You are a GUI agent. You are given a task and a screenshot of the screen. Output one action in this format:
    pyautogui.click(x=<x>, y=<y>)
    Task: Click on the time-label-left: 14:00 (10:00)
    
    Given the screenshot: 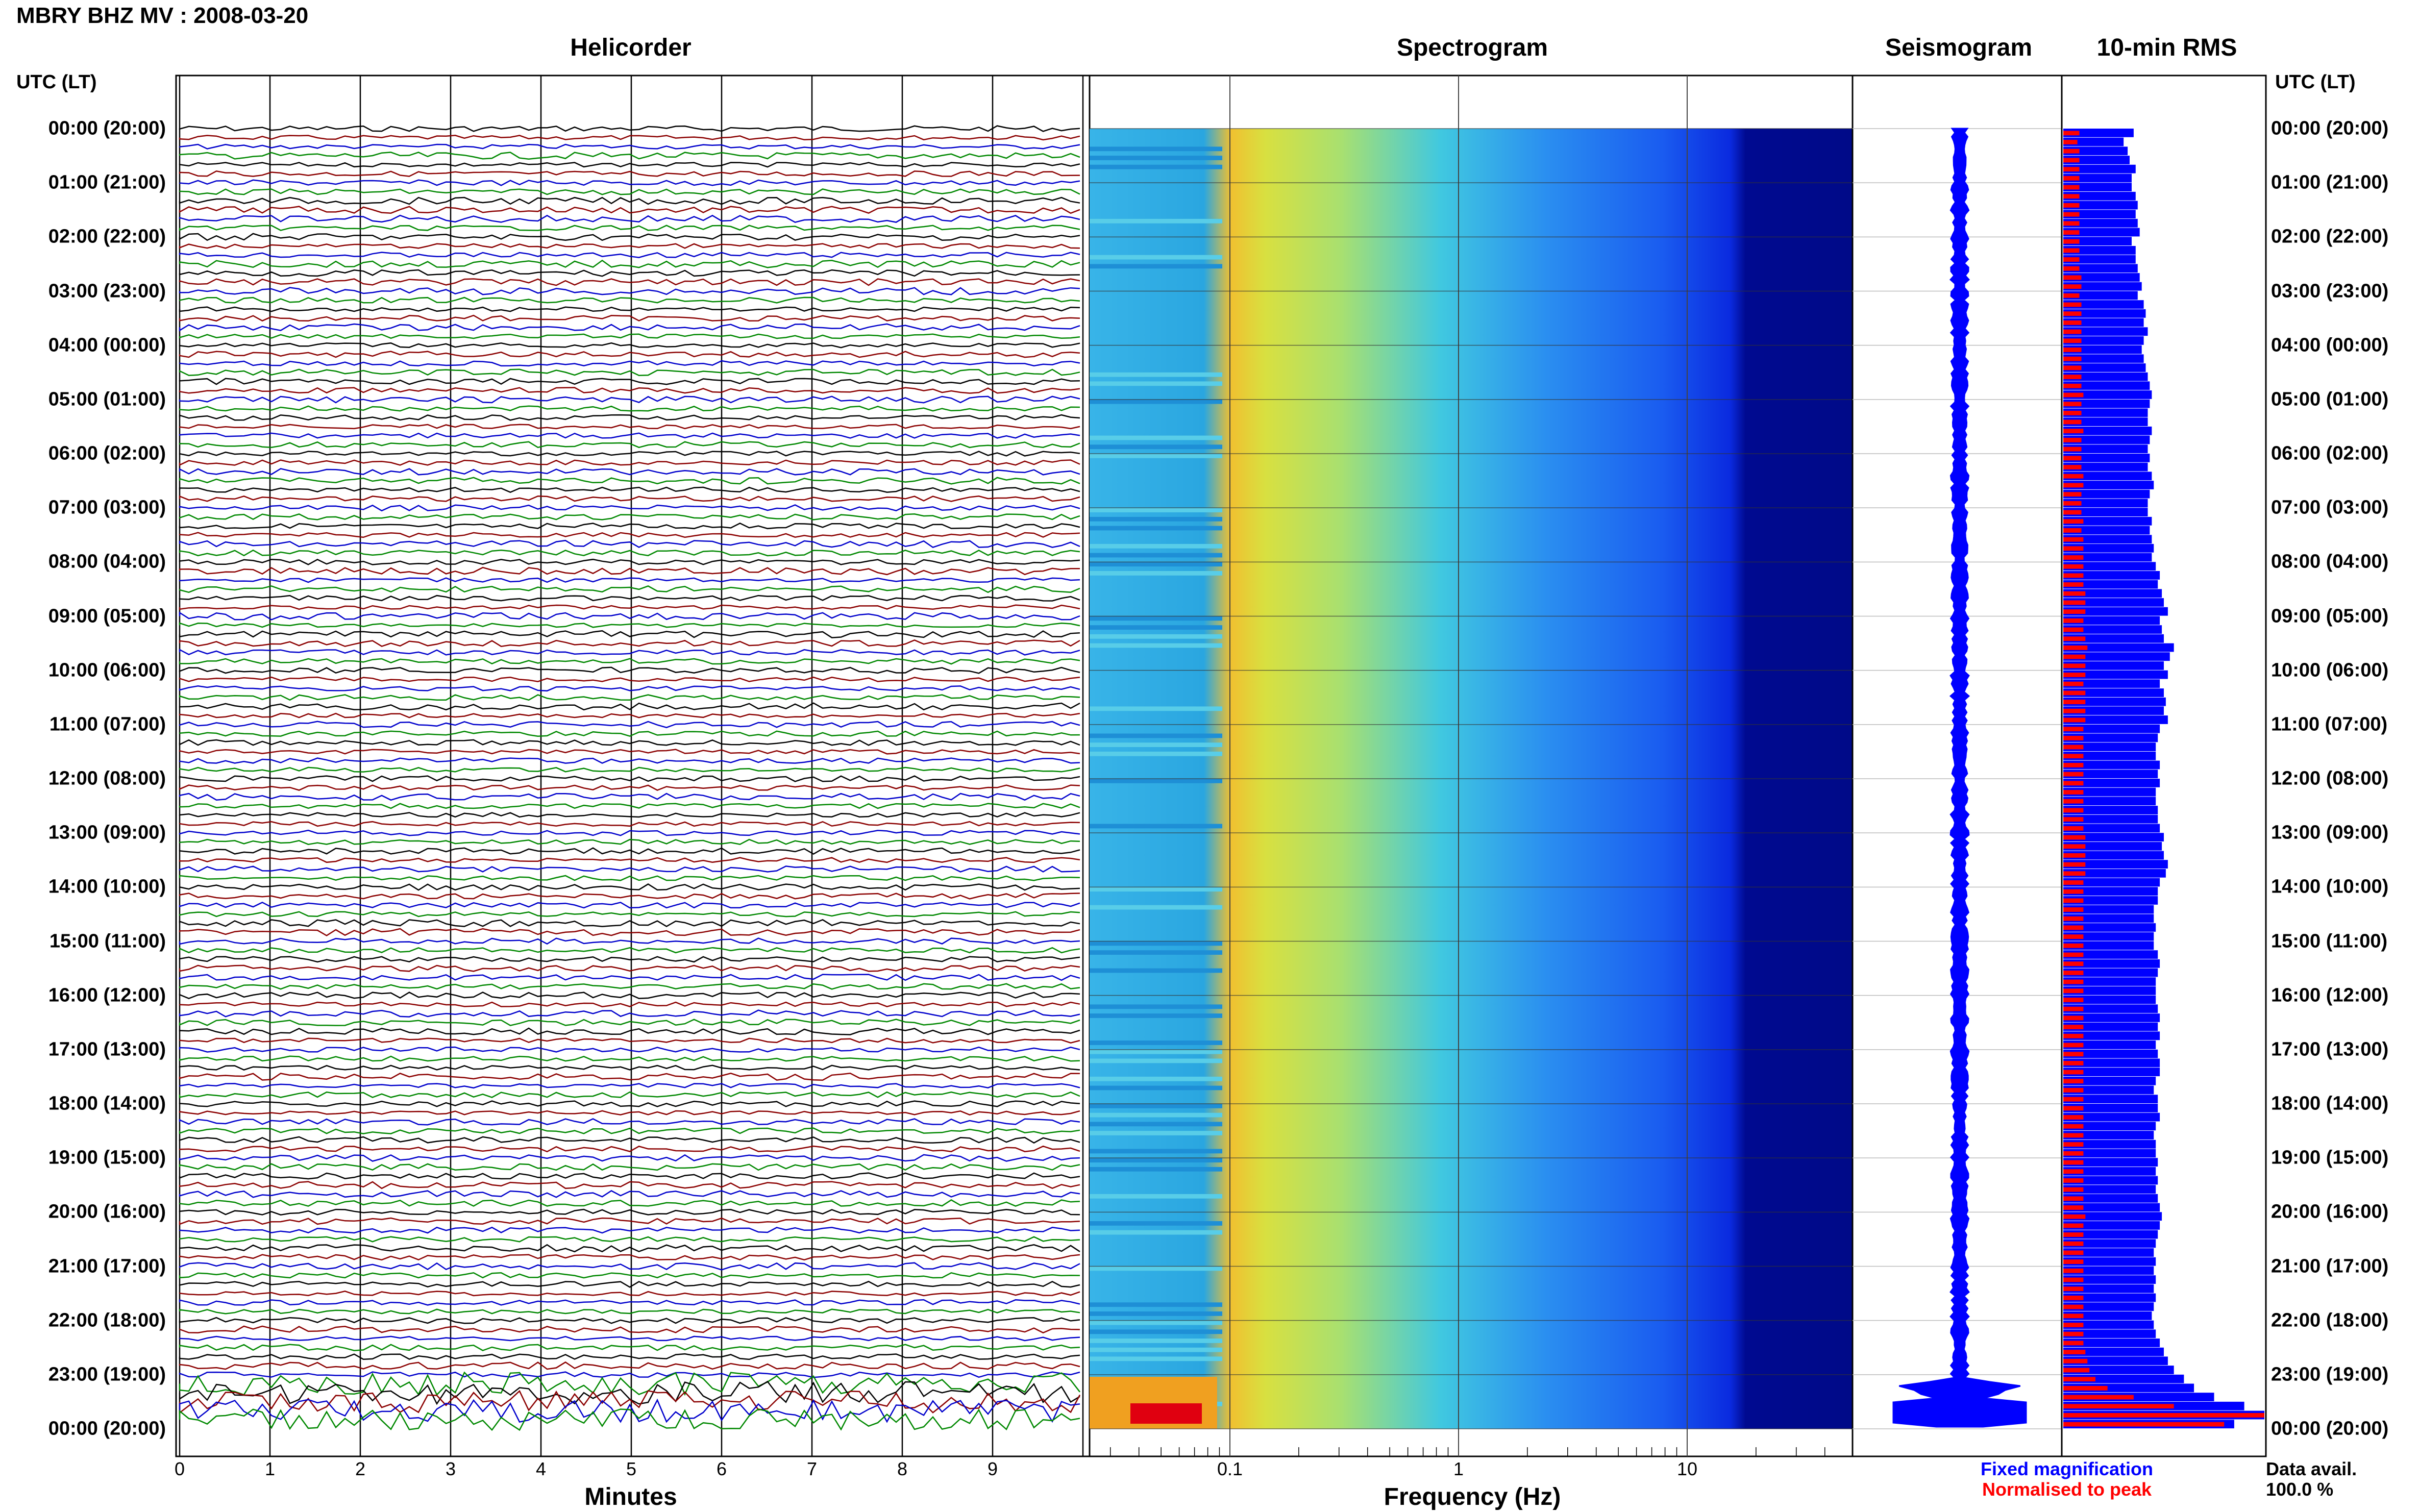 What is the action you would take?
    pyautogui.click(x=107, y=887)
    